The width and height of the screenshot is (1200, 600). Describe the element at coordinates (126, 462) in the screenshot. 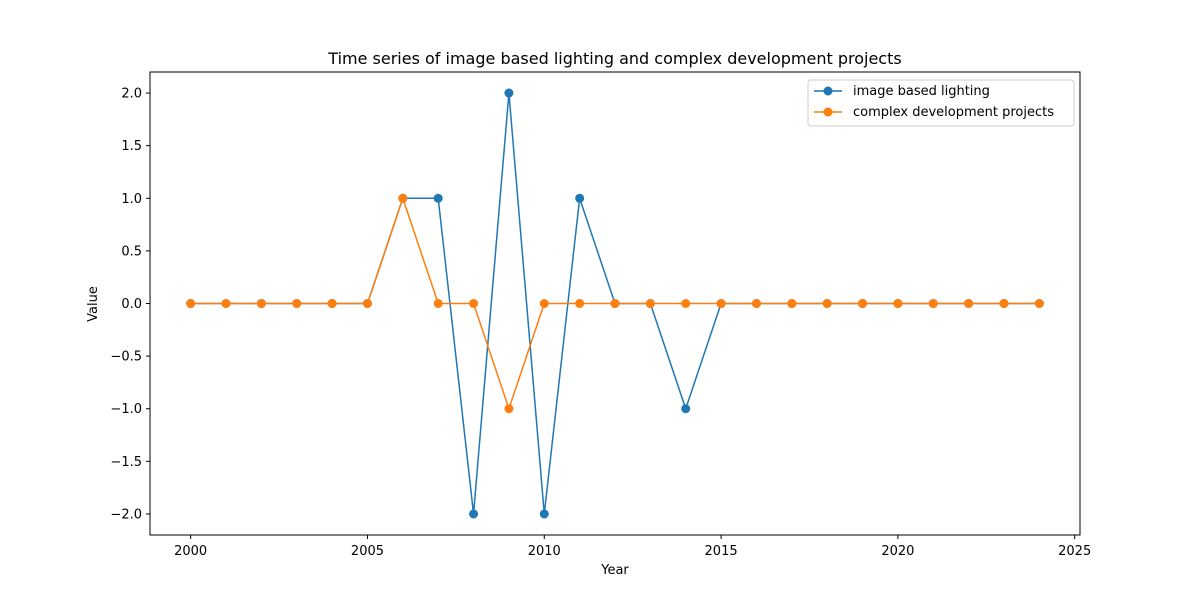

I see `y-tick-label: −1.5` at that location.